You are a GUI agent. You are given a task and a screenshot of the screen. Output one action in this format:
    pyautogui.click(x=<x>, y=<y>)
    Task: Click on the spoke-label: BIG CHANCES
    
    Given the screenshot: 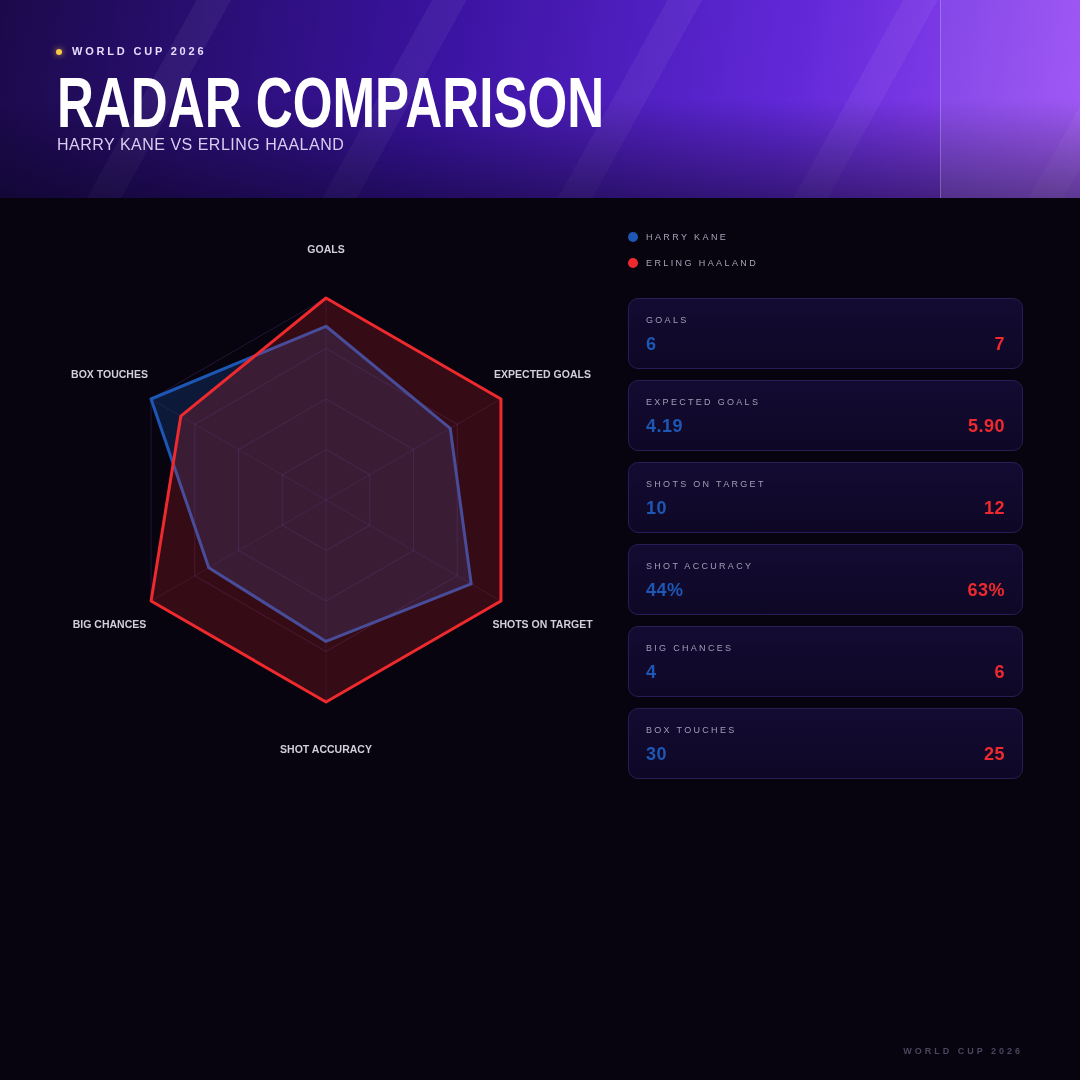 What is the action you would take?
    pyautogui.click(x=109, y=623)
    